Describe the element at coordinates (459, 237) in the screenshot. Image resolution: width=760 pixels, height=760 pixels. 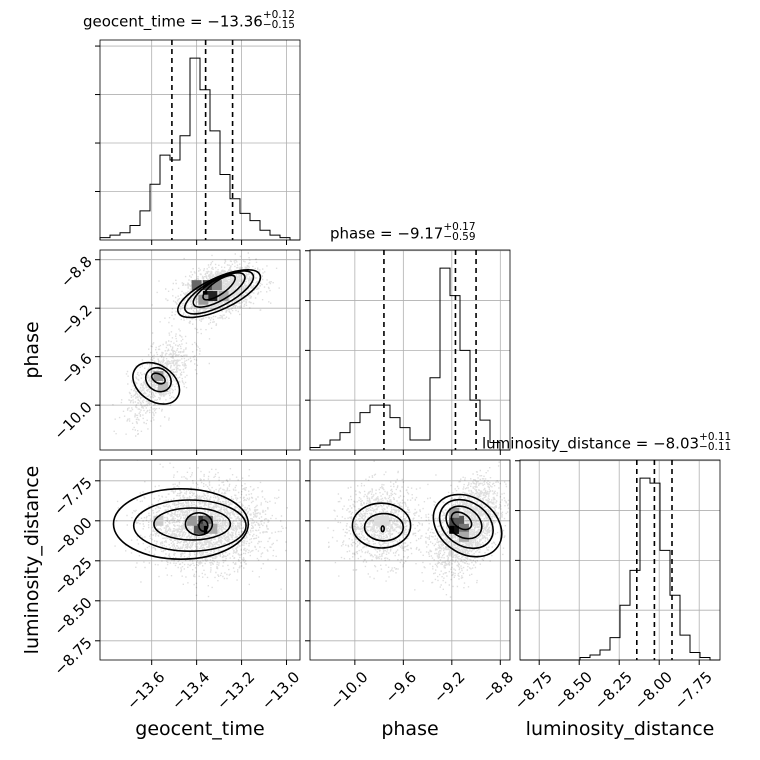
I see `title-minus: −0.59` at that location.